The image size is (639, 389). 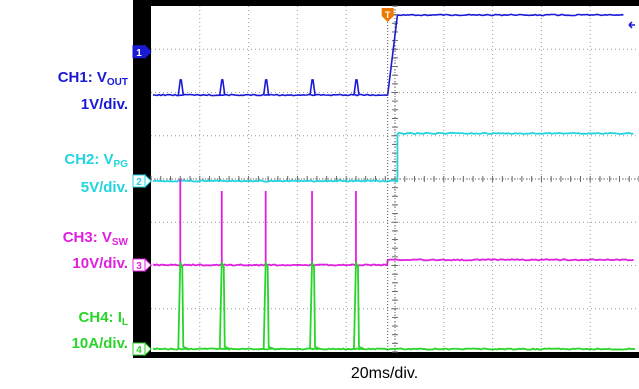 I want to click on ch4-scale: 10A/div., so click(x=64, y=343).